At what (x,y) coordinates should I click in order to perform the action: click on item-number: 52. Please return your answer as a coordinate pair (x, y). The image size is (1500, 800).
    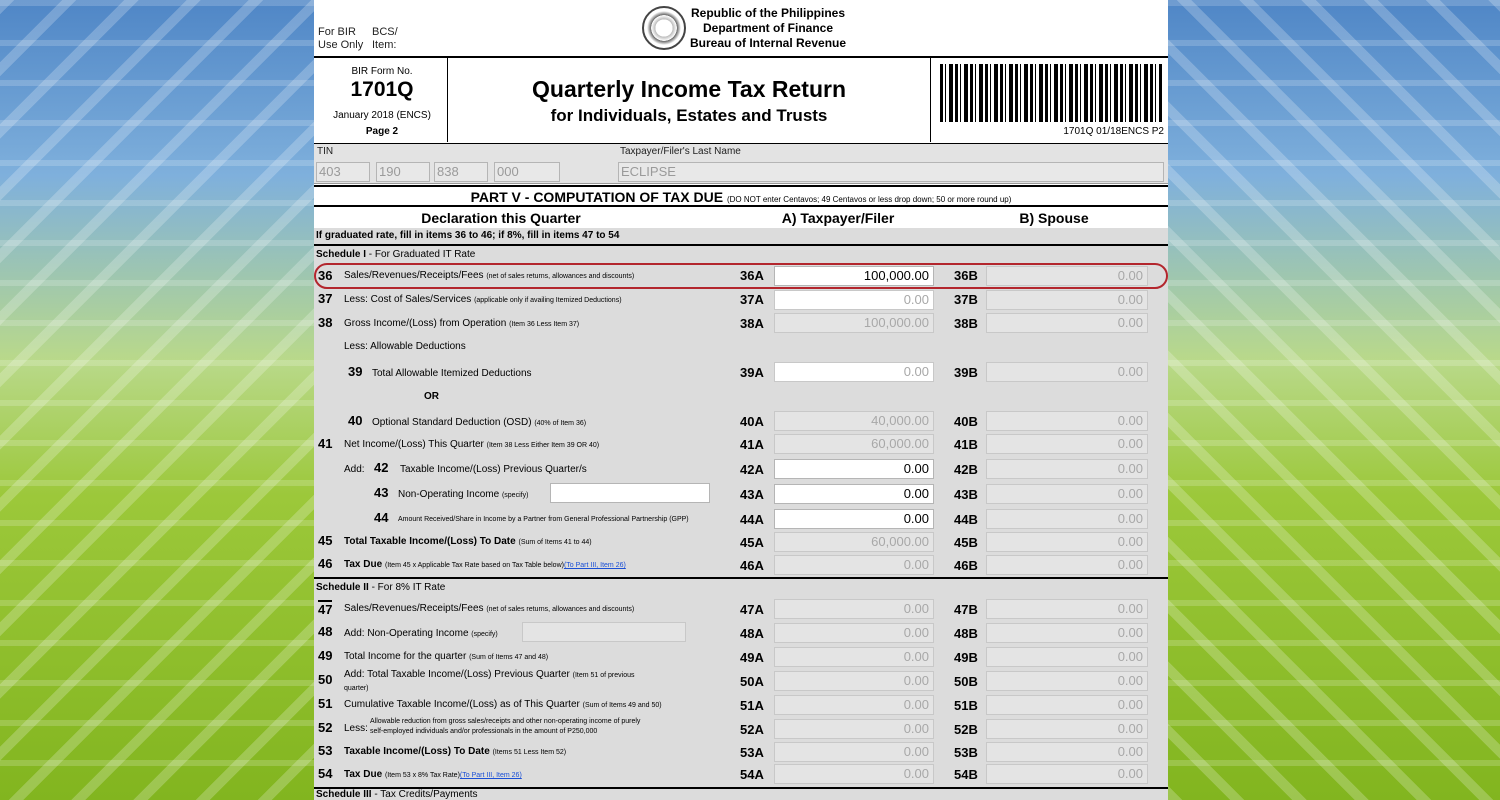
    Looking at the image, I should click on (325, 727).